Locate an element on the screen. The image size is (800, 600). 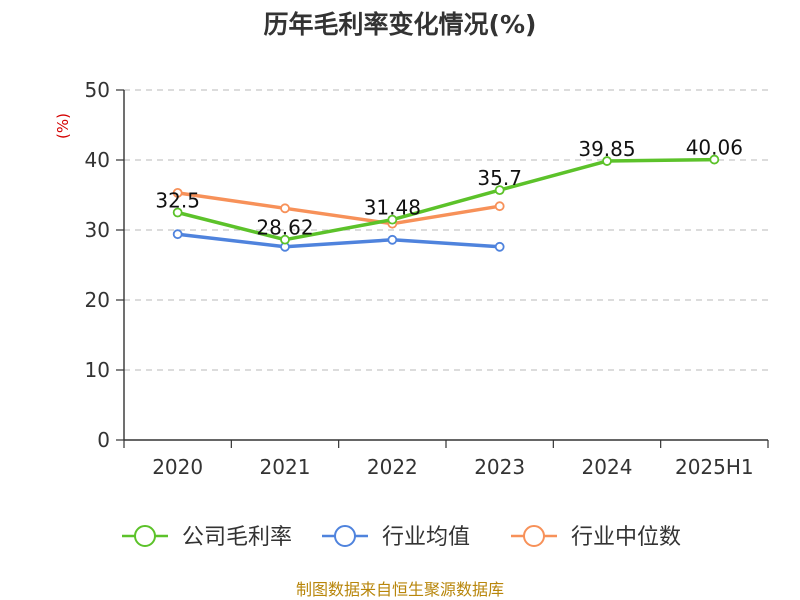
series-layer is located at coordinates (446, 203).